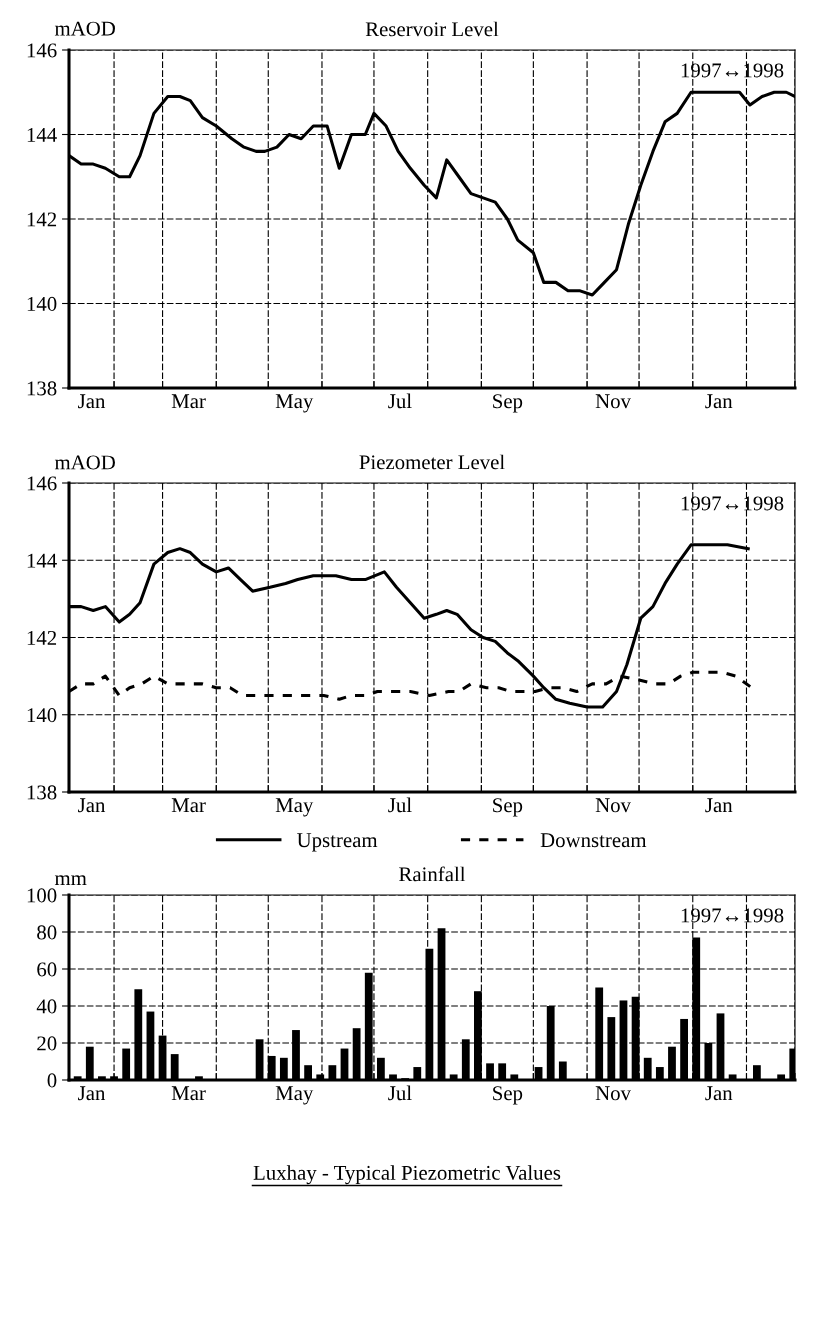  What do you see at coordinates (432, 874) in the screenshot?
I see `chart-title: Rainfall` at bounding box center [432, 874].